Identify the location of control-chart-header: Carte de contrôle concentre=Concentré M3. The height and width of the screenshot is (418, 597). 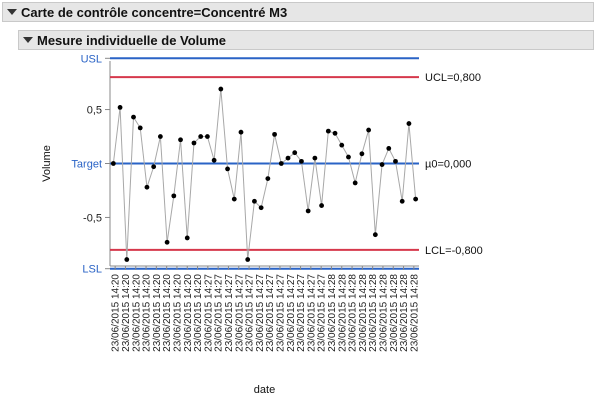
(298, 12).